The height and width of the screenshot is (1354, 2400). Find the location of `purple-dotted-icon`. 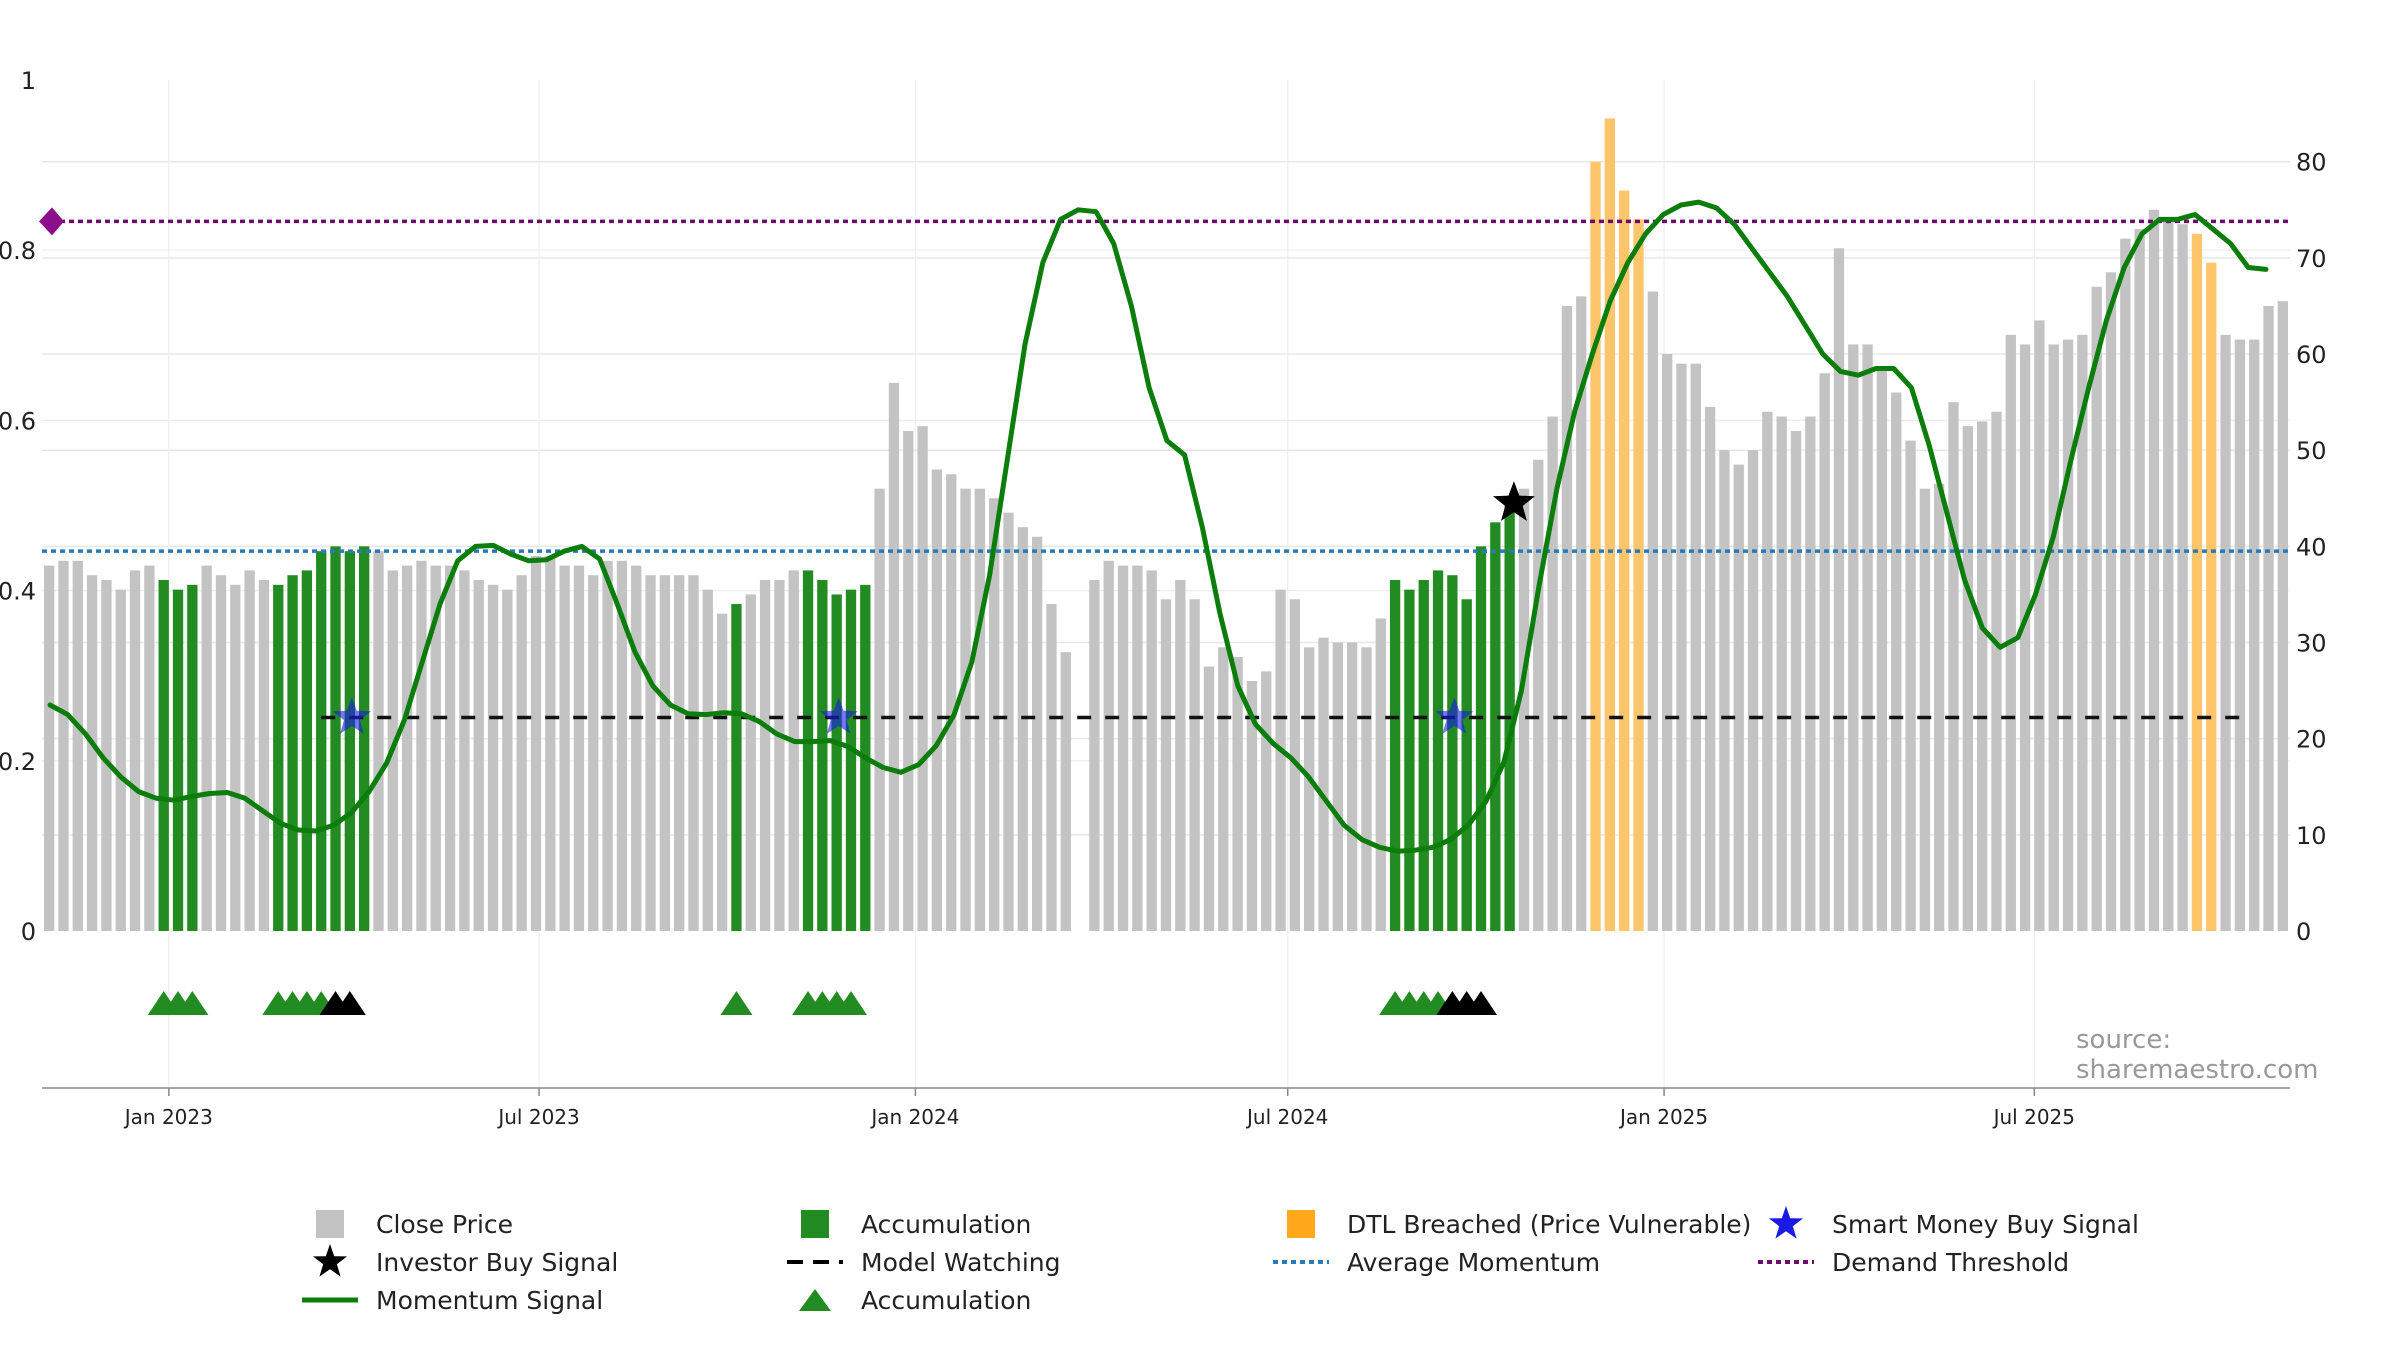

purple-dotted-icon is located at coordinates (1786, 1262).